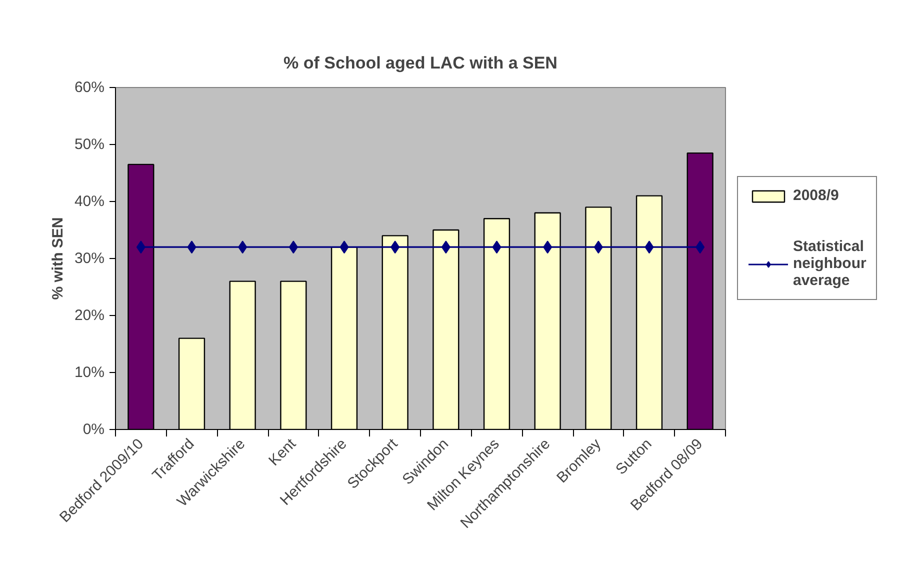  I want to click on legend-label: Statistical neighbour average, so click(829, 263).